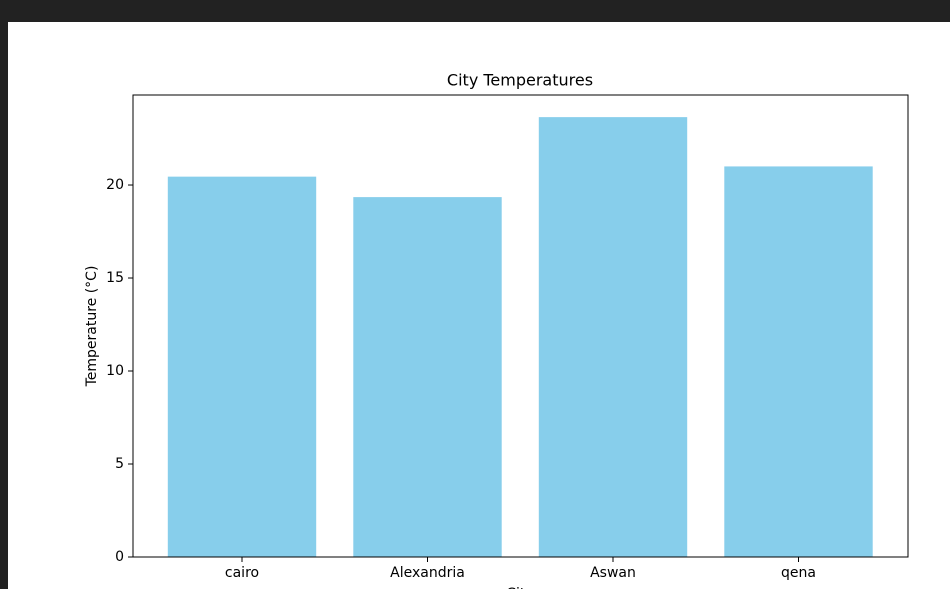 The image size is (950, 589). Describe the element at coordinates (92, 327) in the screenshot. I see `y-axis-label: Temperature (°C)` at that location.